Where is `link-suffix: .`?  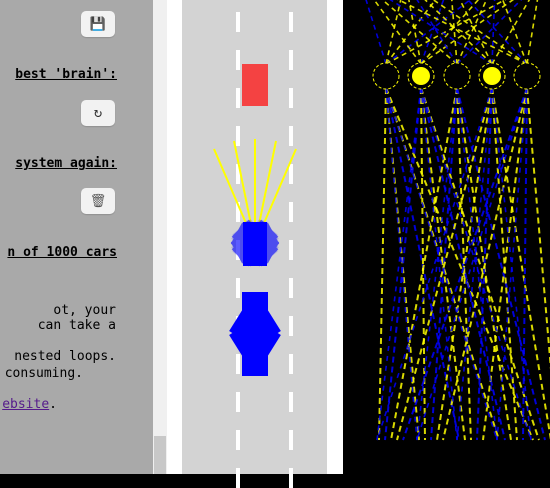 link-suffix: . is located at coordinates (53, 404).